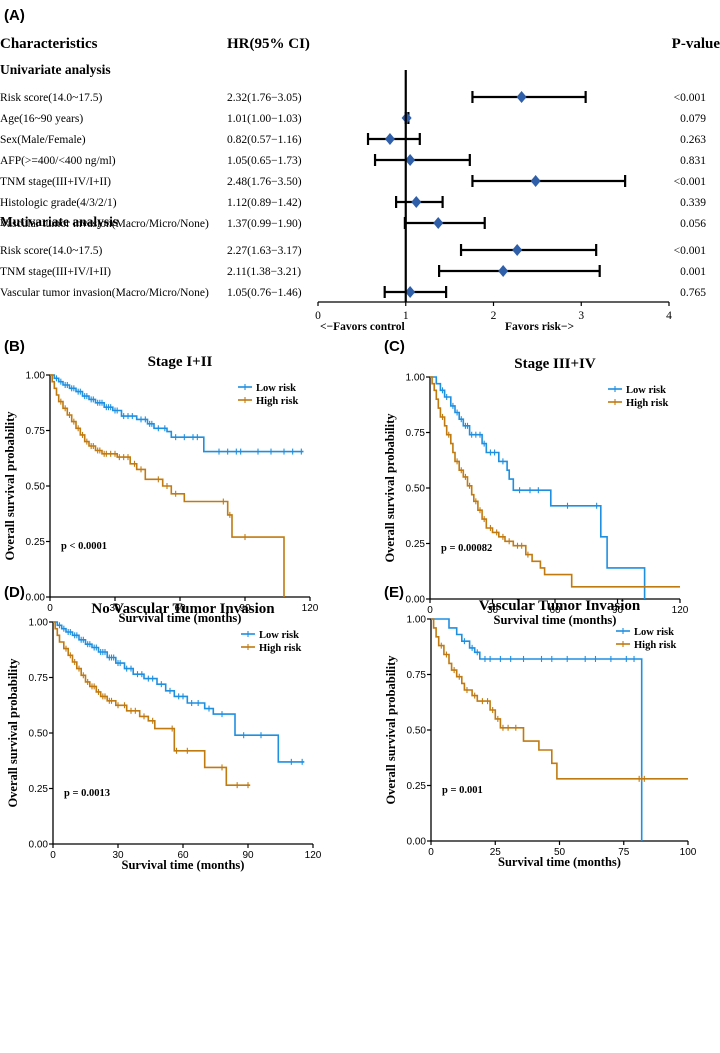 This screenshot has width=720, height=1053. Describe the element at coordinates (362, 327) in the screenshot. I see `favors-control-label: <−Favors control` at that location.